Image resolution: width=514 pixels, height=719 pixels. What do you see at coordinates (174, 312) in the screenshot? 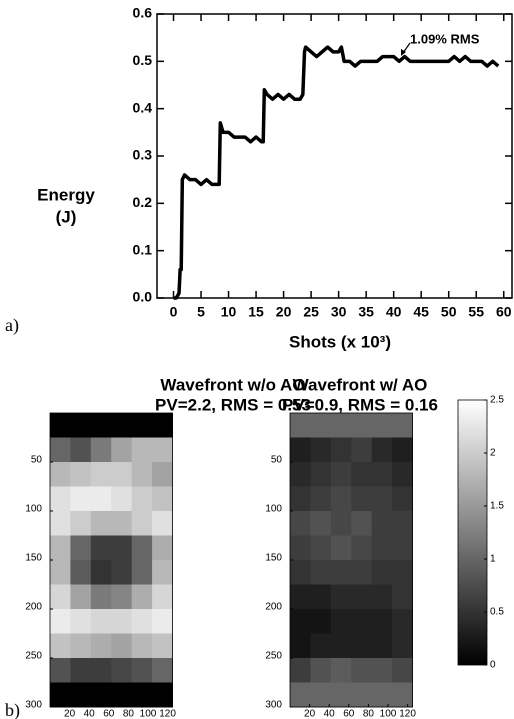
I see `x-tick-label: 0` at bounding box center [174, 312].